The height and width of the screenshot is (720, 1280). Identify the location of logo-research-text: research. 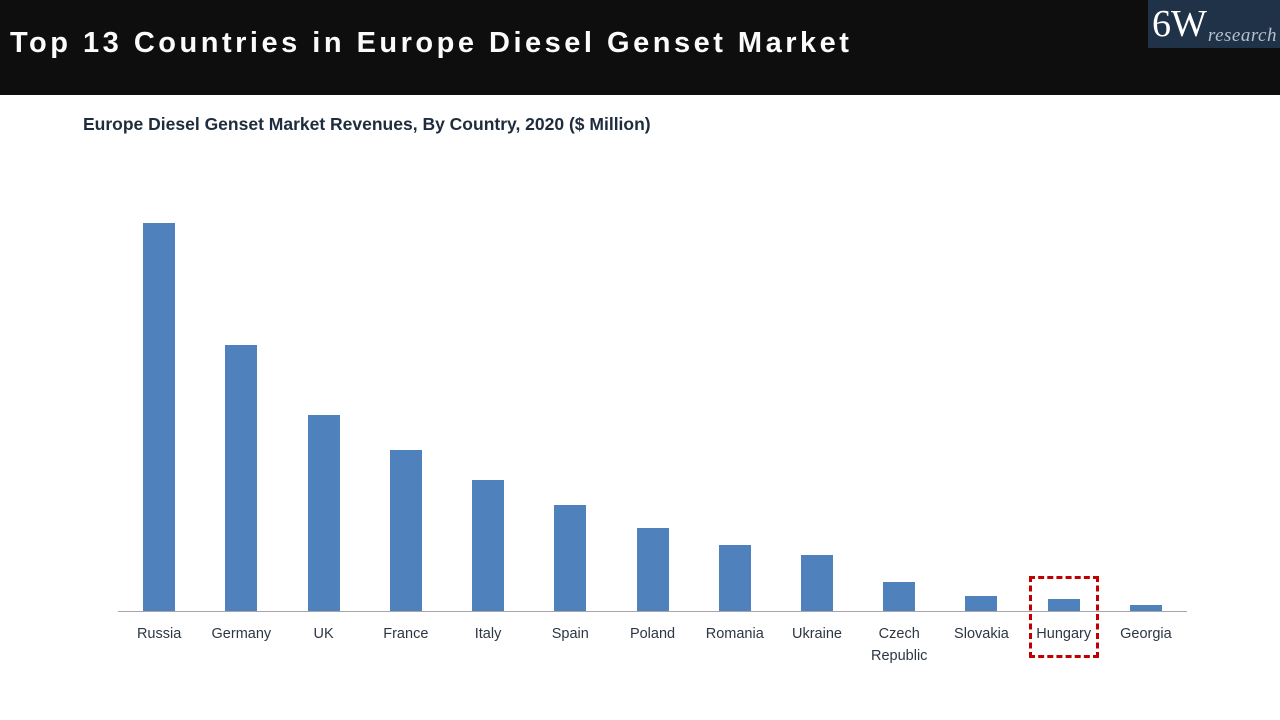
(1242, 35).